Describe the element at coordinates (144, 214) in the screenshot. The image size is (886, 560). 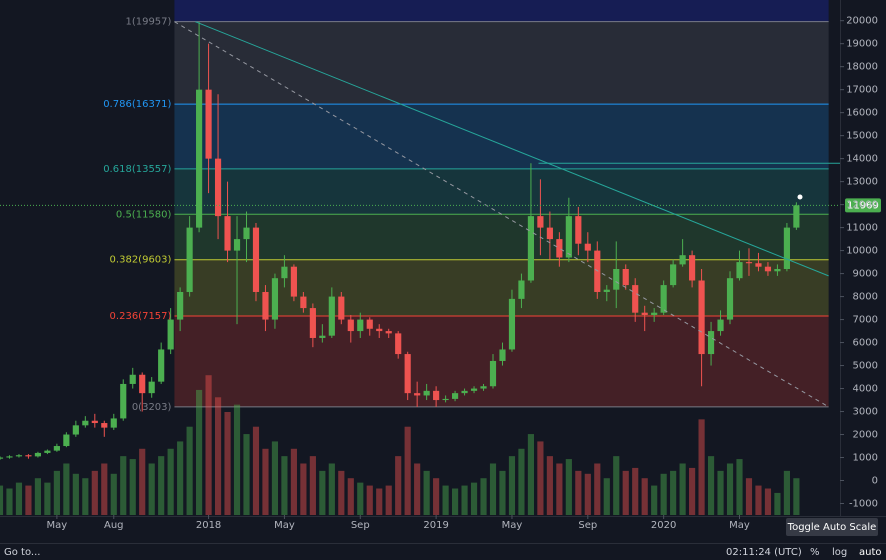
I see `fib-level-label: 0.5(11580)` at that location.